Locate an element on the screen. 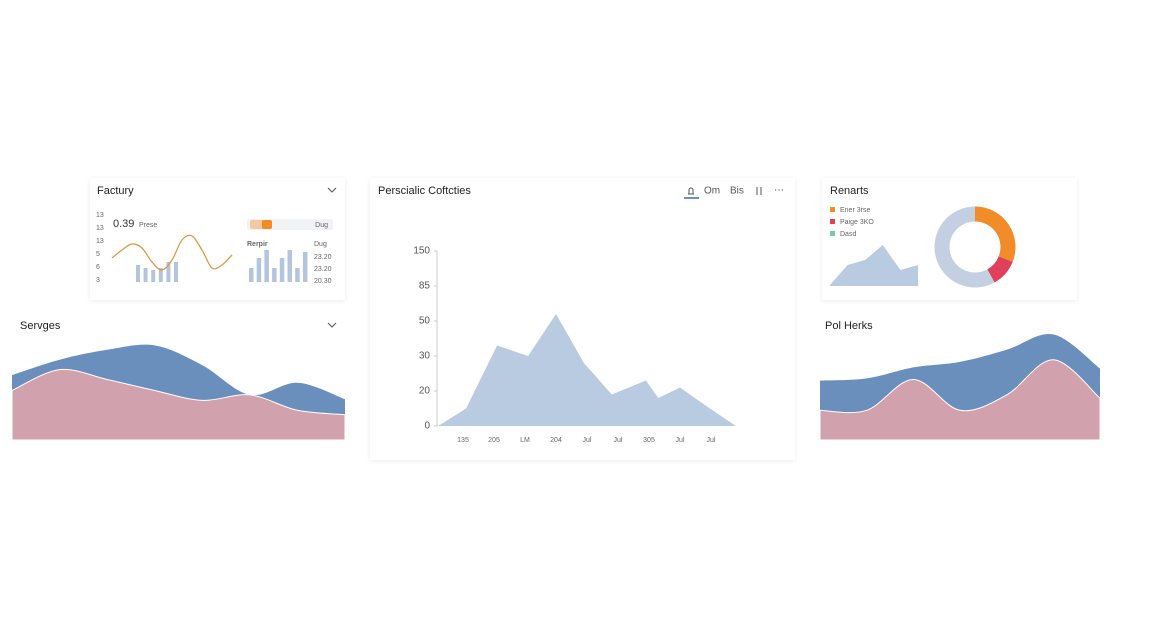 This screenshot has height=640, width=1152. stat: 0.39 is located at coordinates (123, 224).